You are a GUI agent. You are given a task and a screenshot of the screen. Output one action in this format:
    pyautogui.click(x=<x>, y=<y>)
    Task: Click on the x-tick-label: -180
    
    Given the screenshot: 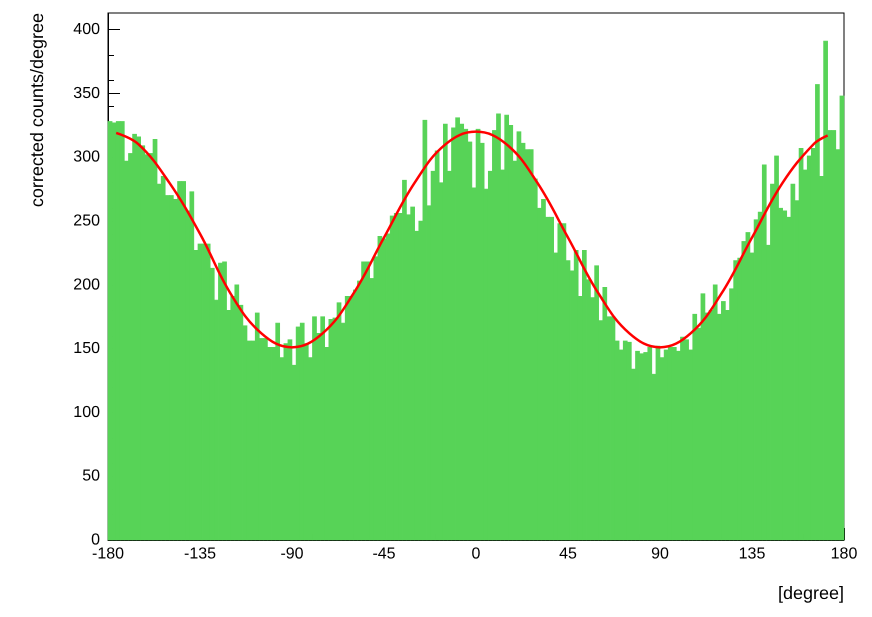 What is the action you would take?
    pyautogui.click(x=108, y=554)
    